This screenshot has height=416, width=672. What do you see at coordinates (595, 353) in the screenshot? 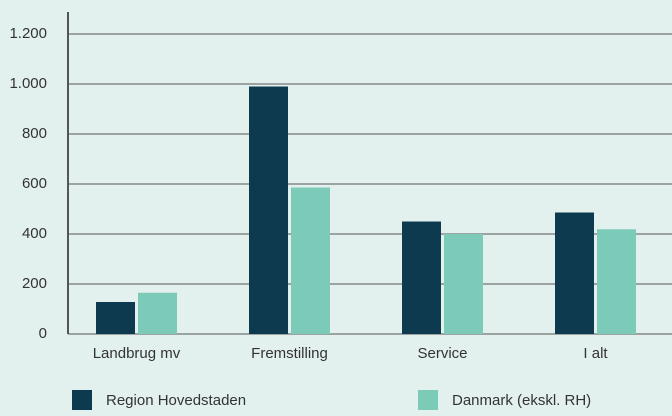
I see `x-tick-label: I alt` at bounding box center [595, 353].